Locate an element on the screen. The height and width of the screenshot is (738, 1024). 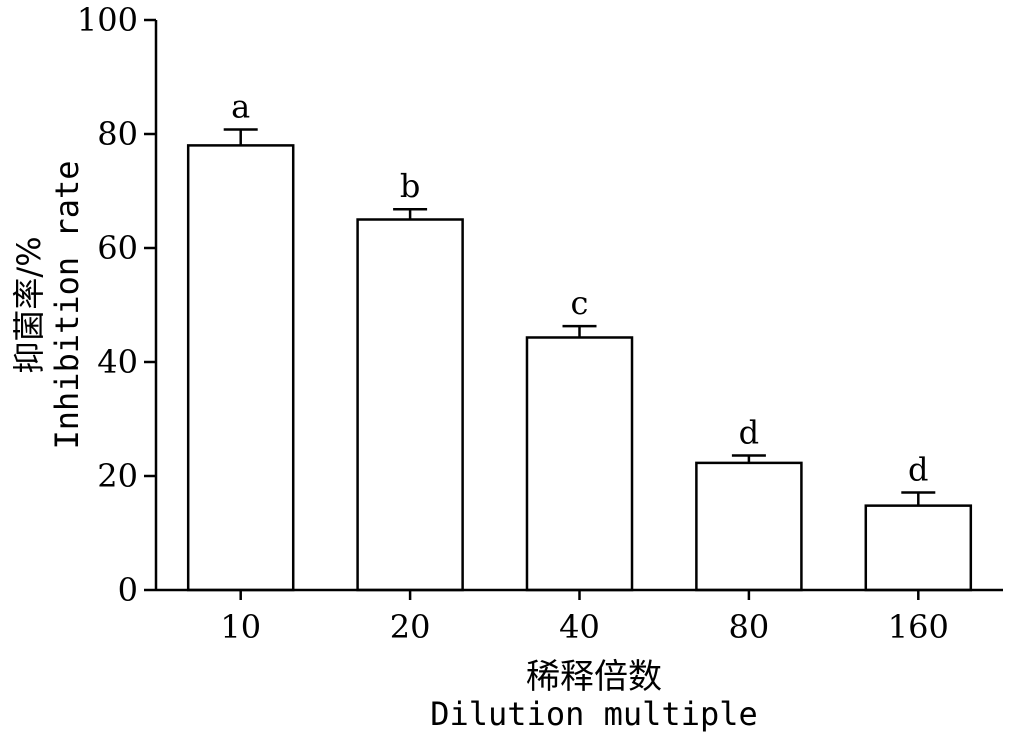
y-ticks-layer: 0 20 40 60 80 100 is located at coordinates (116, 305).